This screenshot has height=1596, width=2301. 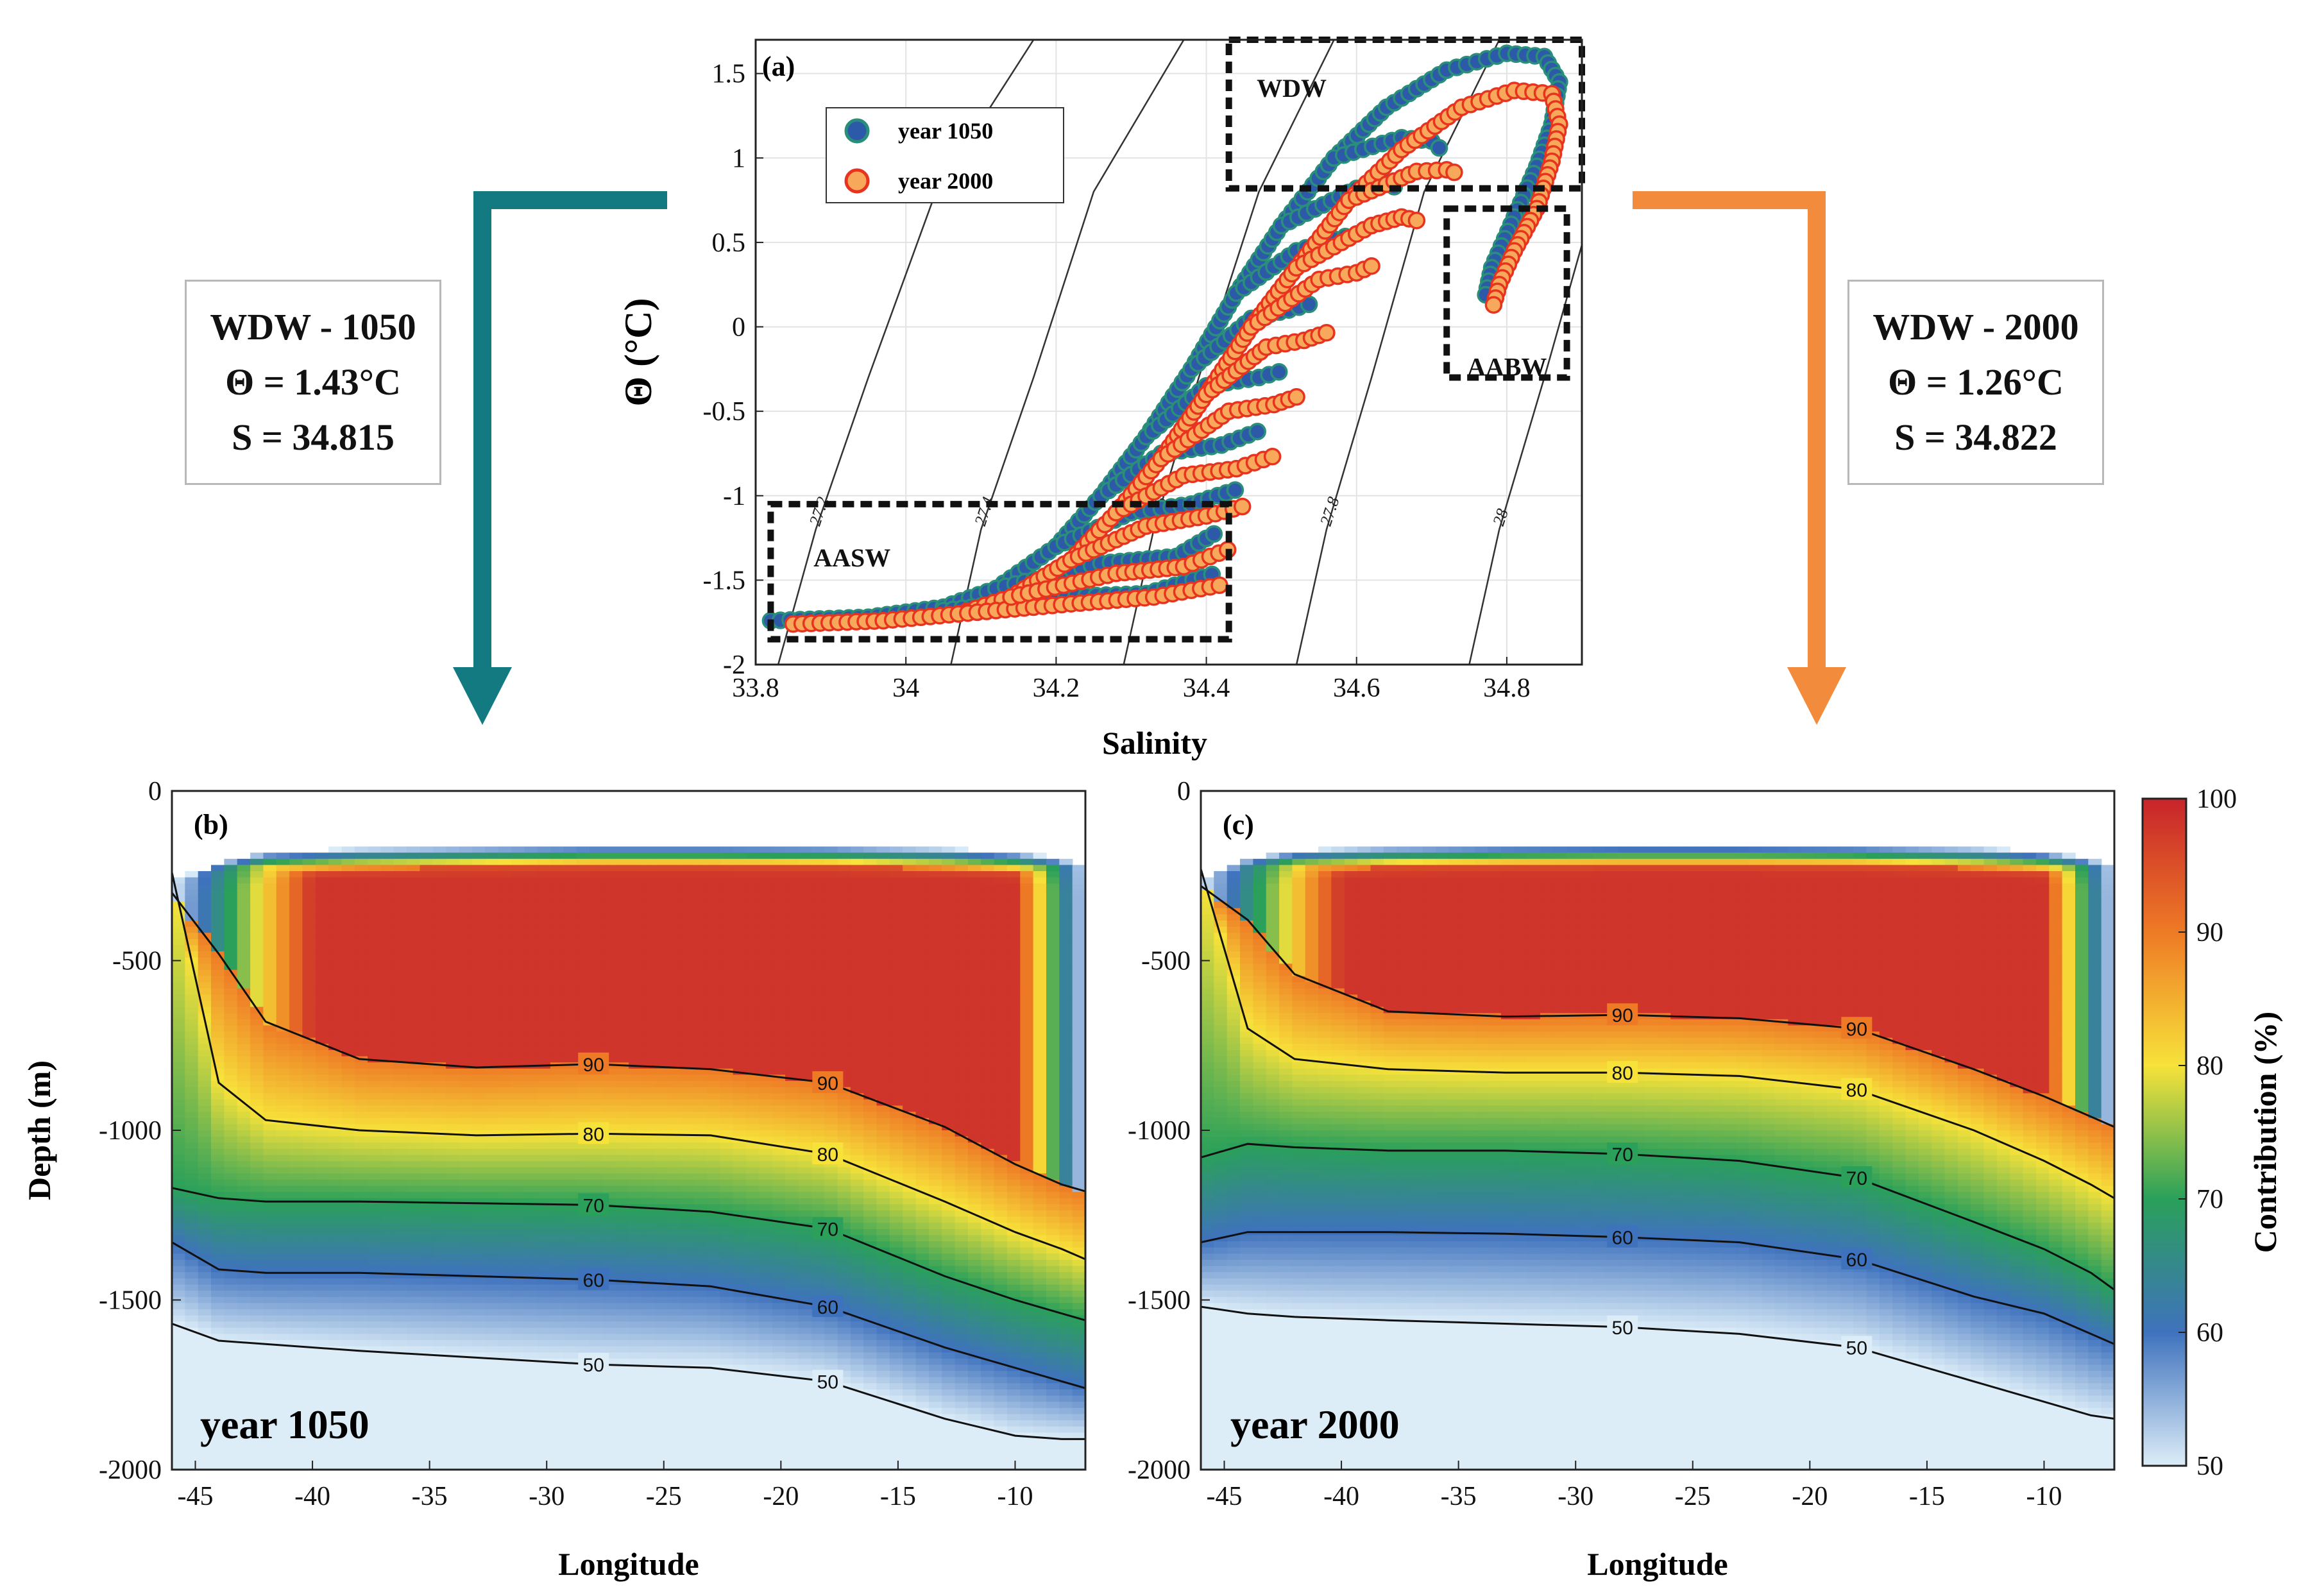 What do you see at coordinates (1257, 431) in the screenshot?
I see `data-point` at bounding box center [1257, 431].